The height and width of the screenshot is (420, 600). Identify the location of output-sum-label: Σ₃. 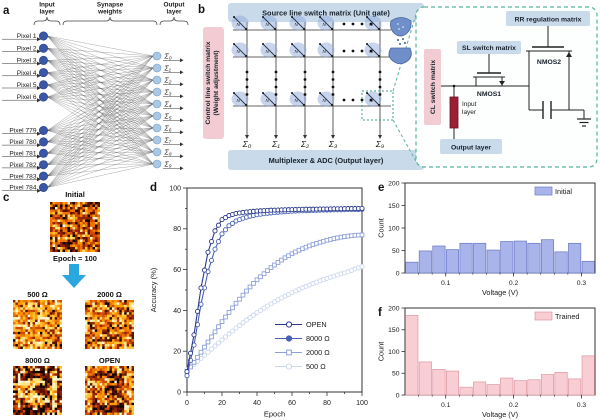
(168, 93).